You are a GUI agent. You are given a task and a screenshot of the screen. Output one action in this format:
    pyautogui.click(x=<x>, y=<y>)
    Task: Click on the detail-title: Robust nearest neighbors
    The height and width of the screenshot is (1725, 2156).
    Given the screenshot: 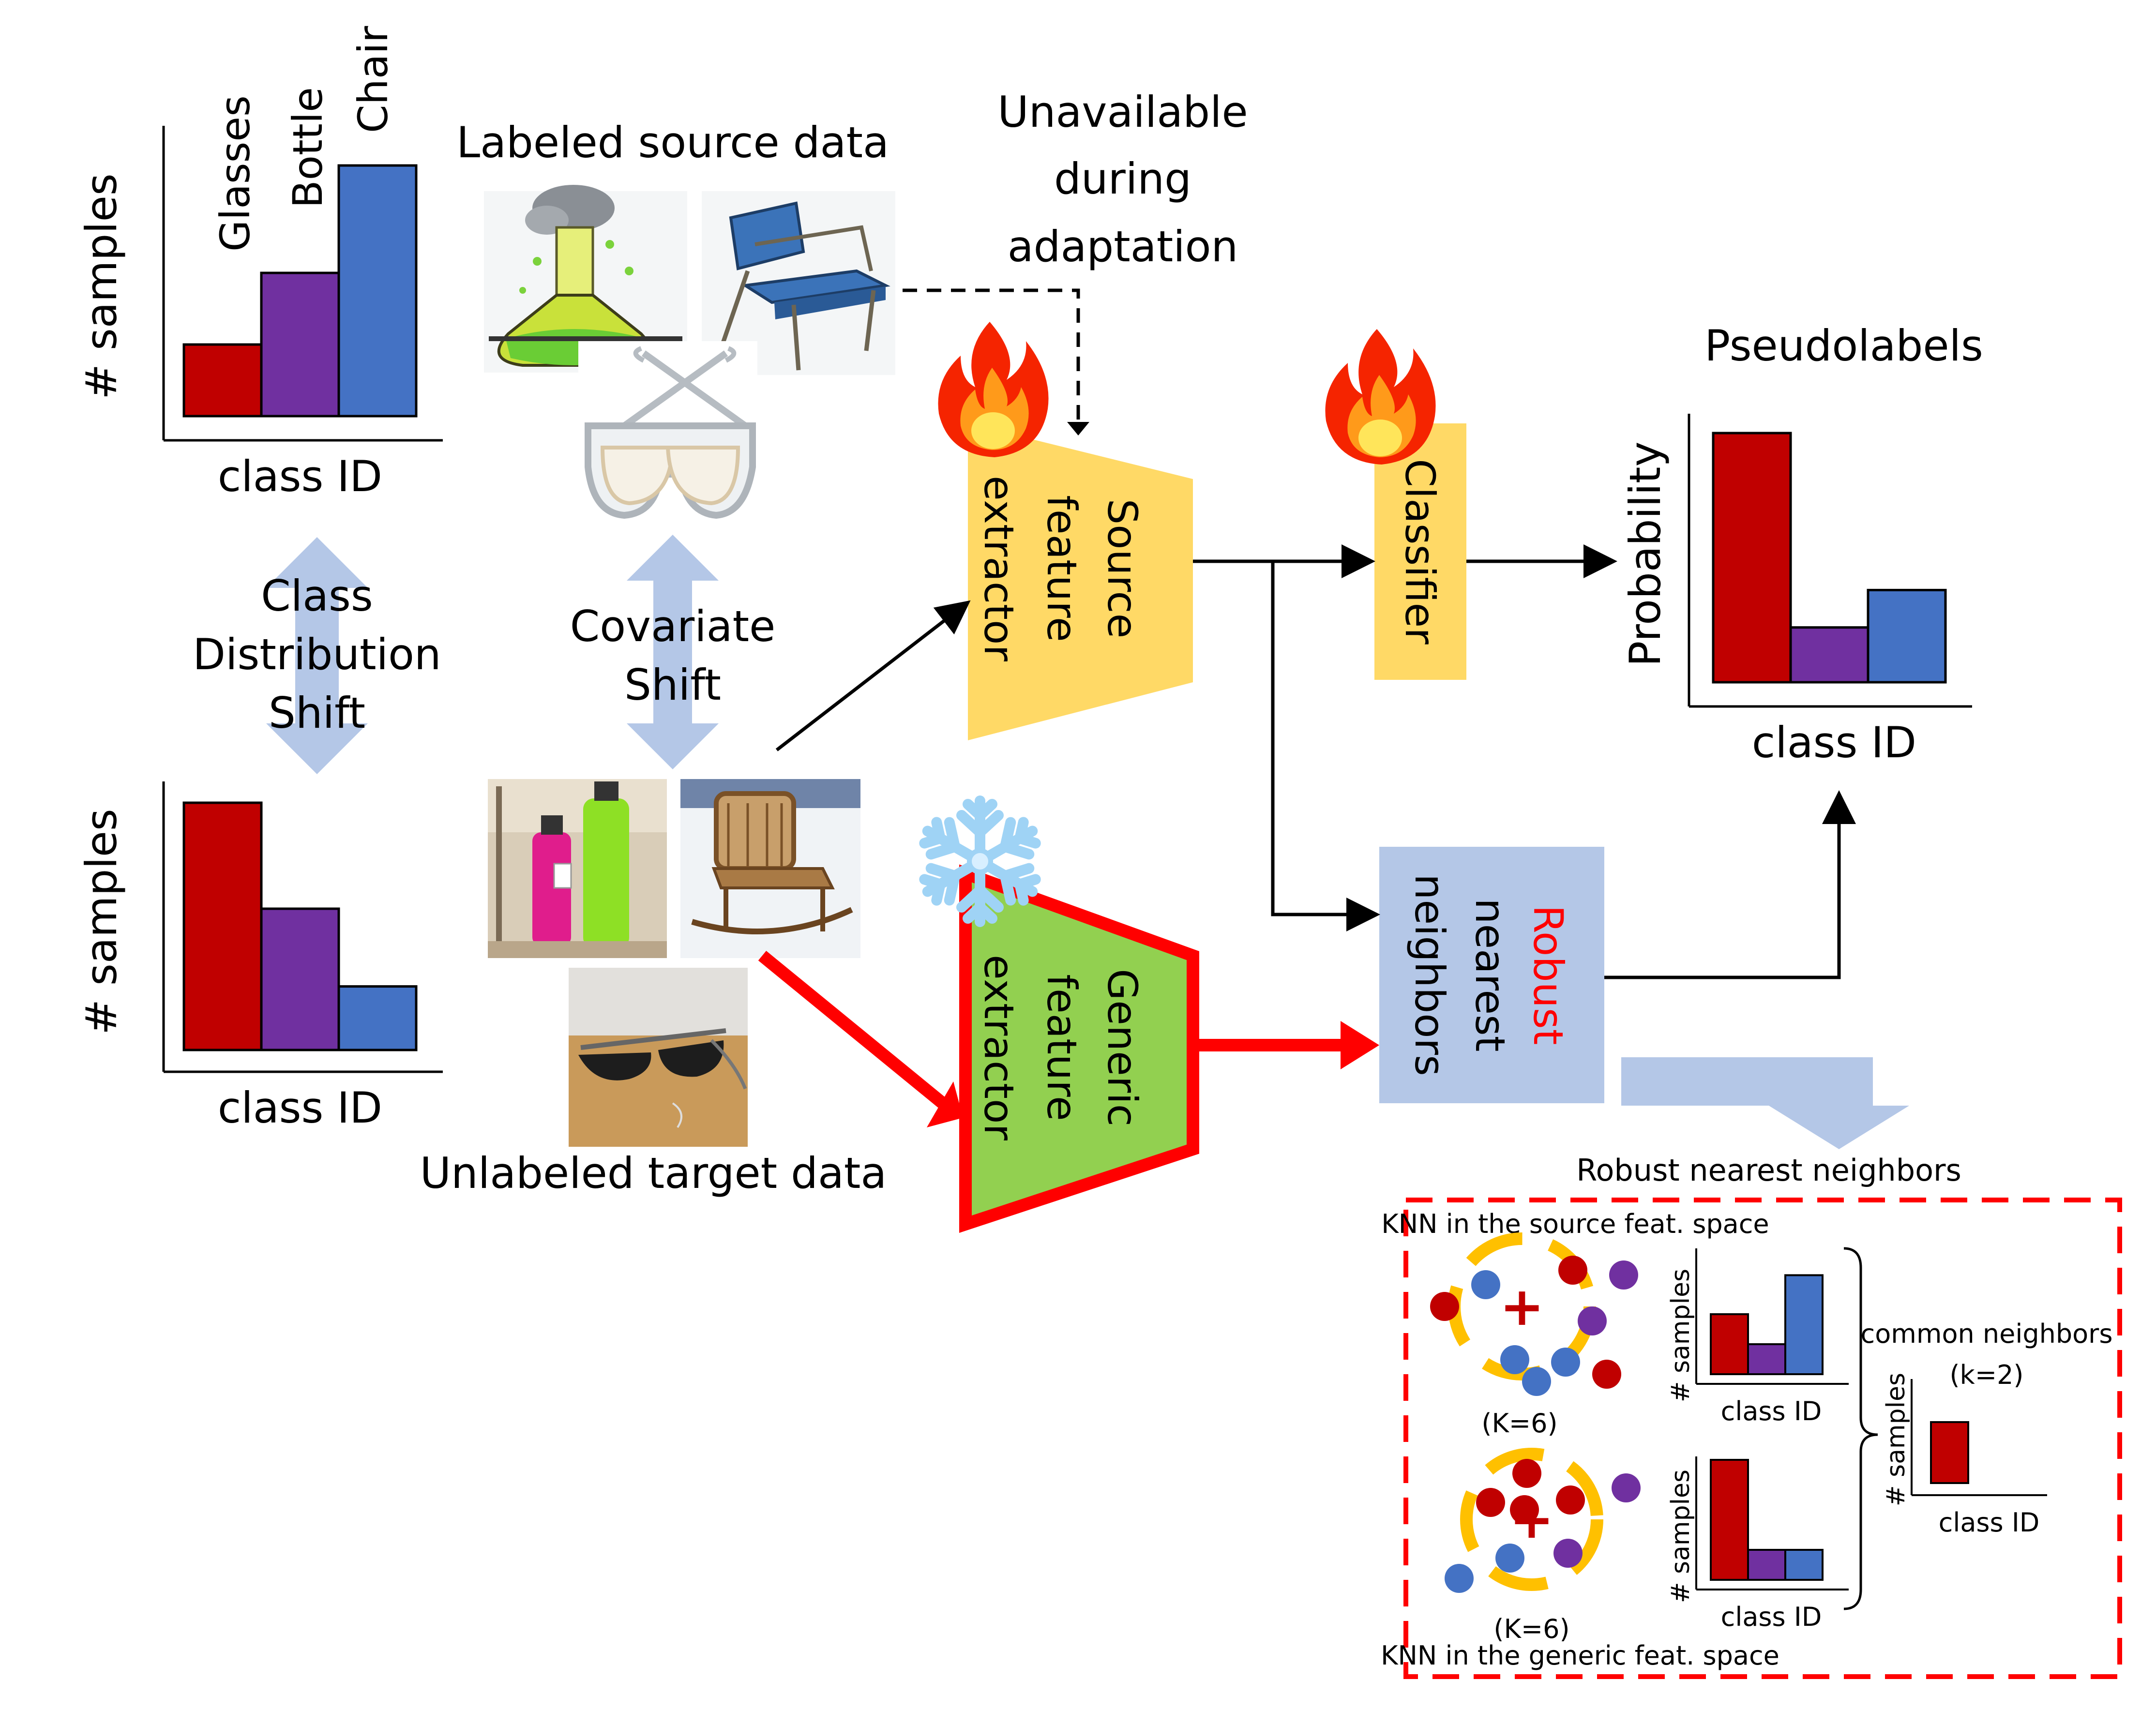 What is the action you would take?
    pyautogui.click(x=1768, y=1171)
    